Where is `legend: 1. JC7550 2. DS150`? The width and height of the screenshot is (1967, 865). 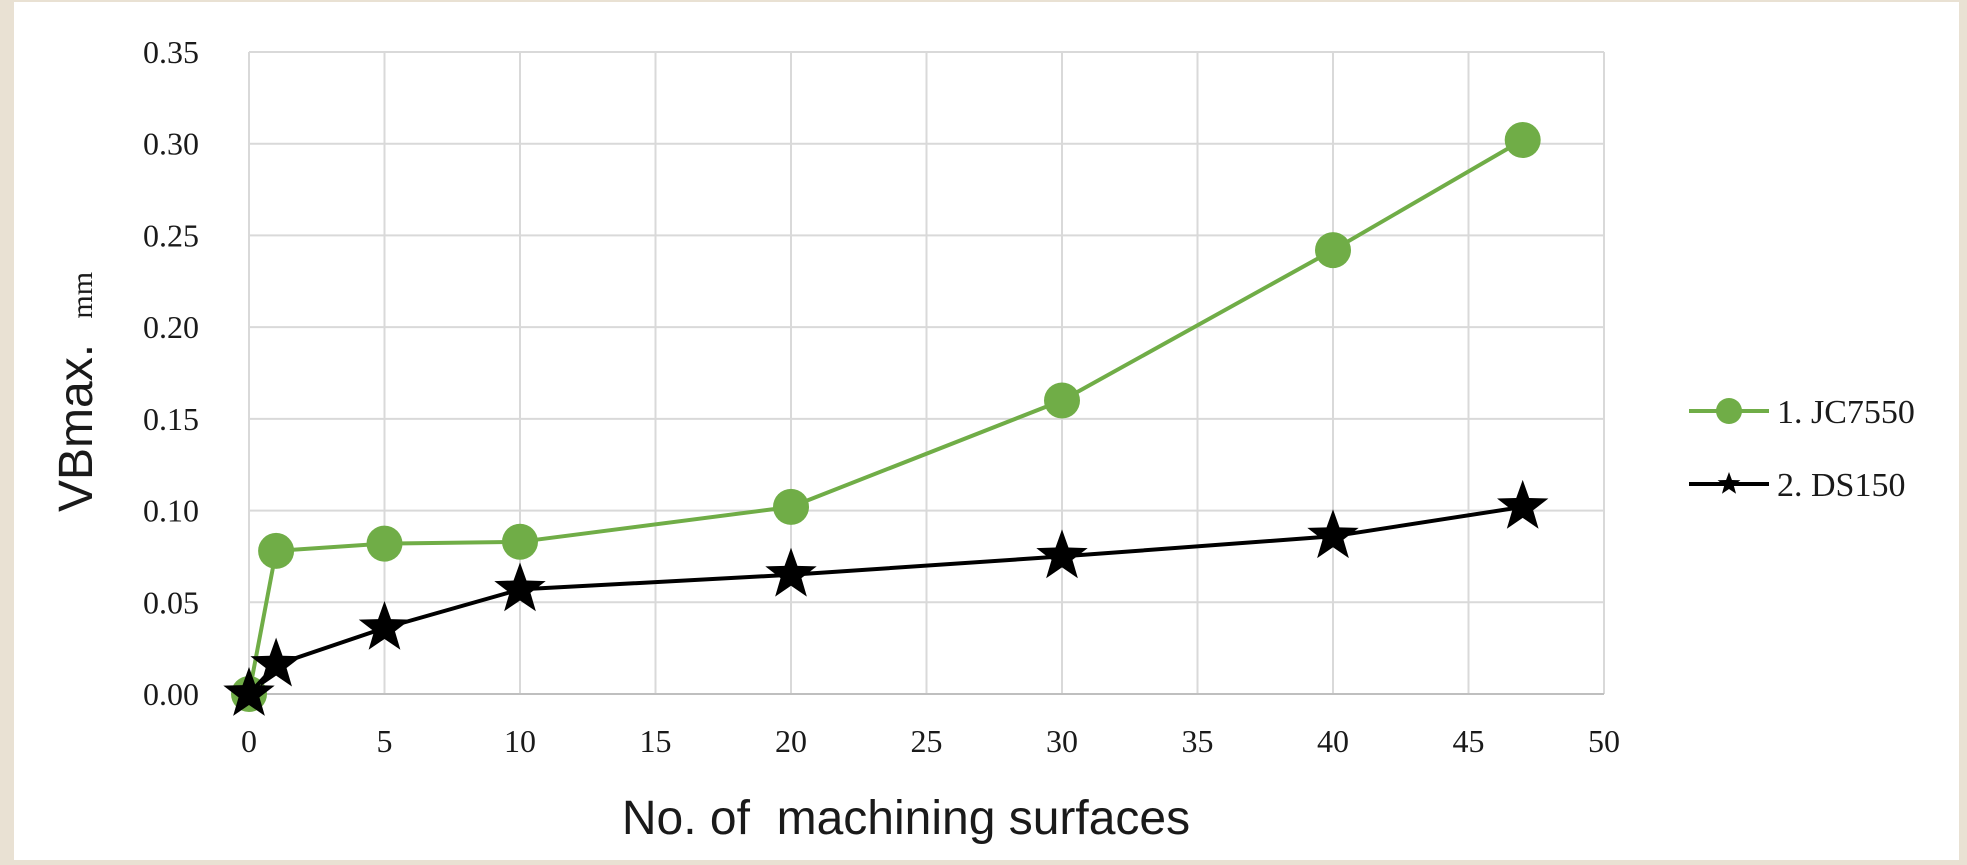
legend: 1. JC7550 2. DS150 is located at coordinates (1802, 449).